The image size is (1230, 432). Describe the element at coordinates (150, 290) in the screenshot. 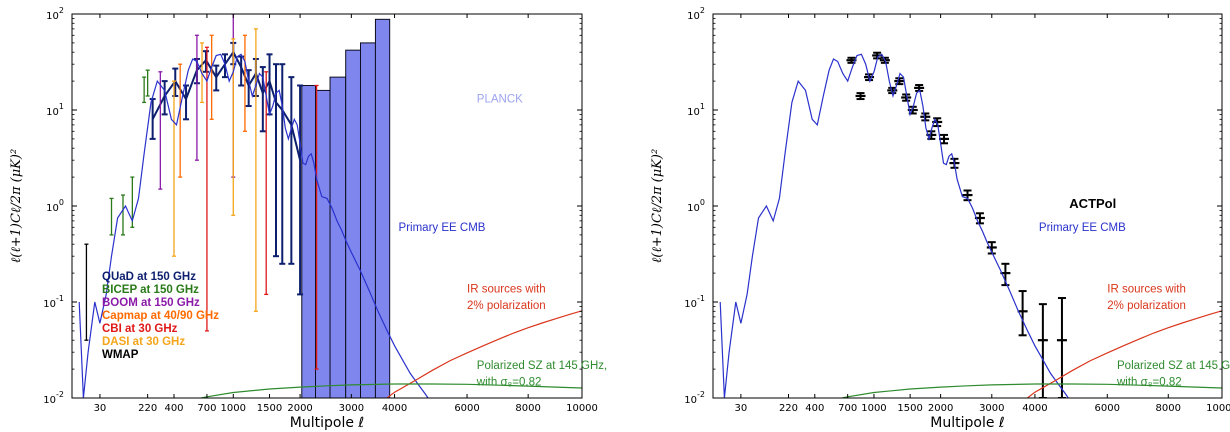

I see `legend-entry: BICEP at 150 GHz` at that location.